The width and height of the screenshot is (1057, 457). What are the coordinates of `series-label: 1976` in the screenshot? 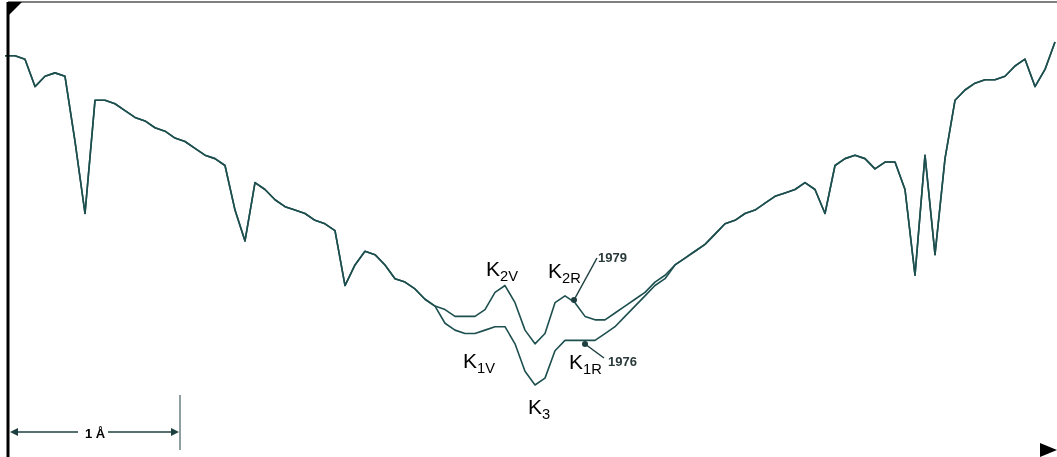 It's located at (622, 361).